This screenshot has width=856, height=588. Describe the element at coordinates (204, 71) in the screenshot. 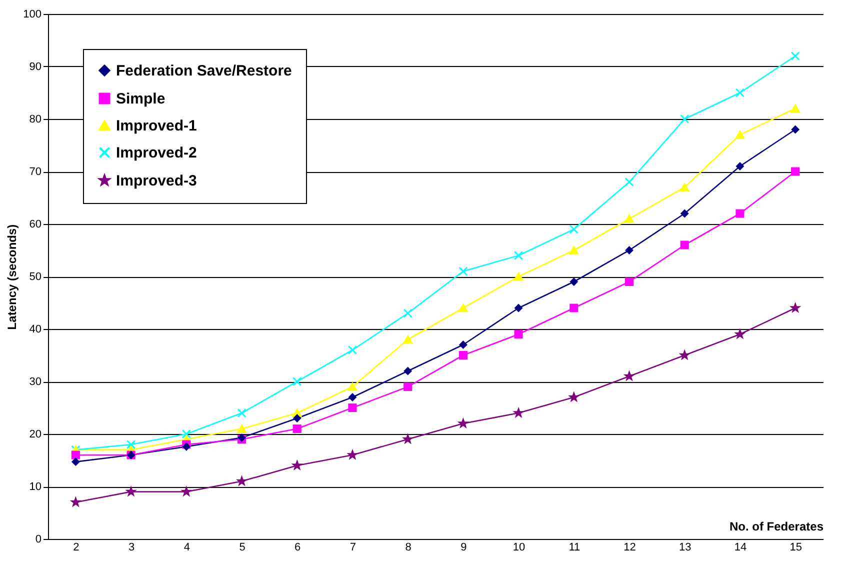

I see `legend-label: Federation Save/Restore` at that location.